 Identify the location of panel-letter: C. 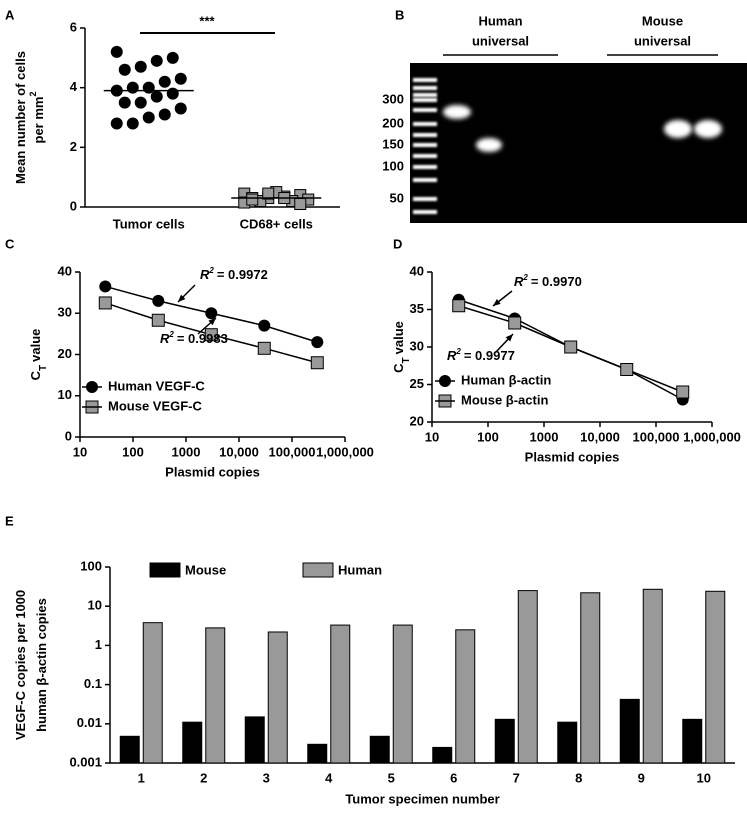
(10, 243).